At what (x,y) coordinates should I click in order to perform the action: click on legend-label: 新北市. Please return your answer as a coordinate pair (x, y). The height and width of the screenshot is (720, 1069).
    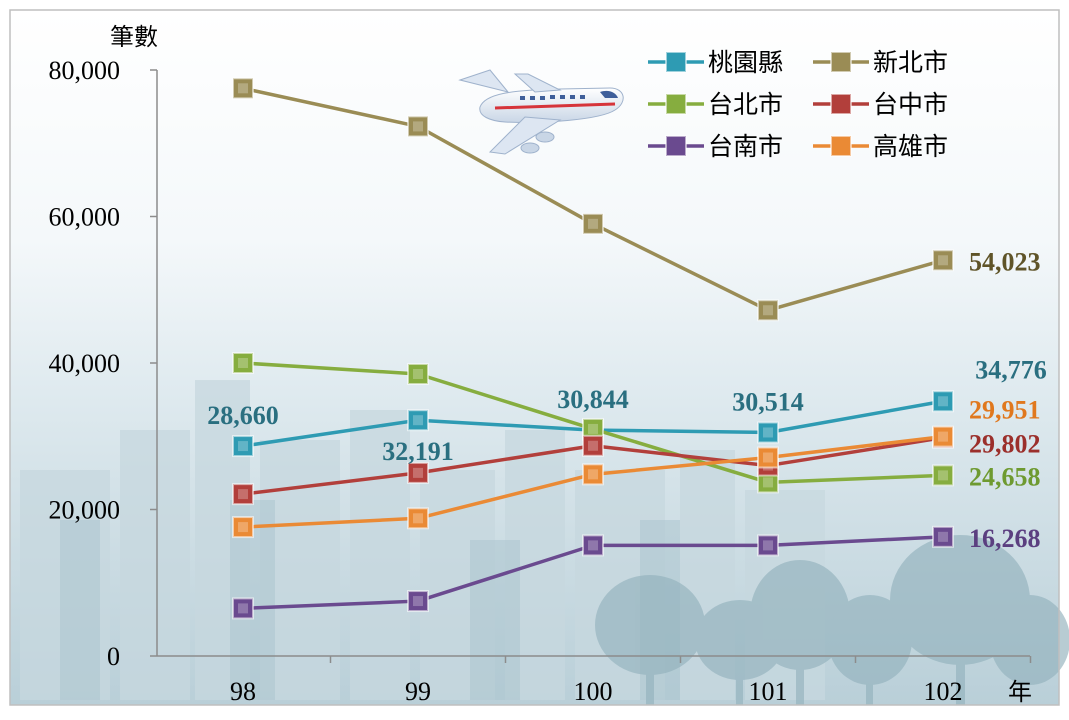
    Looking at the image, I should click on (910, 62).